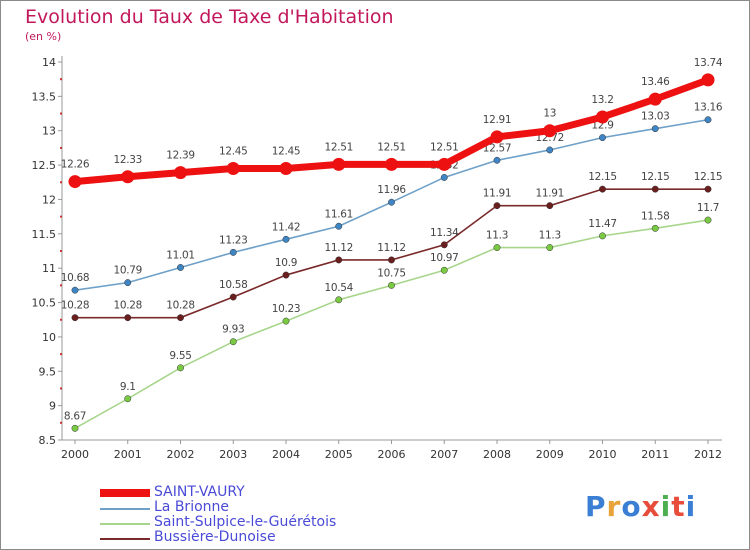 The width and height of the screenshot is (750, 550). I want to click on data-label-la-brionne: 11.01, so click(180, 255).